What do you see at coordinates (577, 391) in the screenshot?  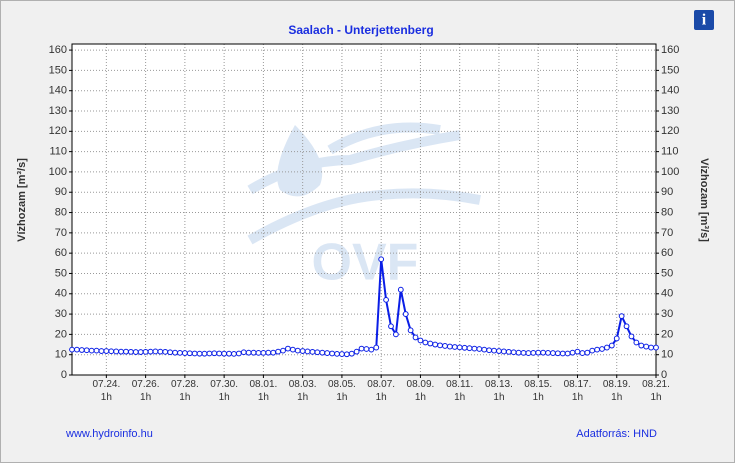 I see `x-tick-label: 08.17. 1h` at bounding box center [577, 391].